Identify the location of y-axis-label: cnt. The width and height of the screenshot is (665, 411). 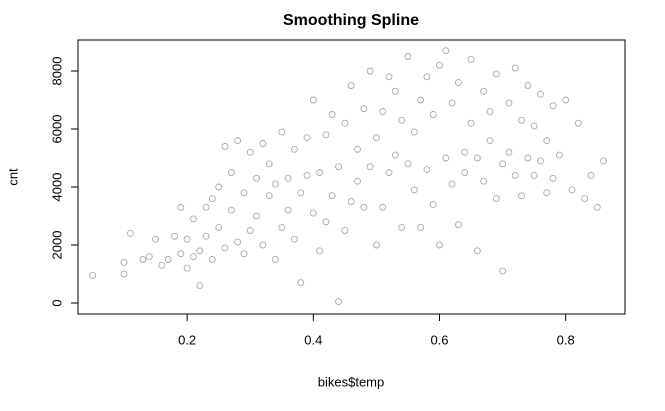
(12, 177).